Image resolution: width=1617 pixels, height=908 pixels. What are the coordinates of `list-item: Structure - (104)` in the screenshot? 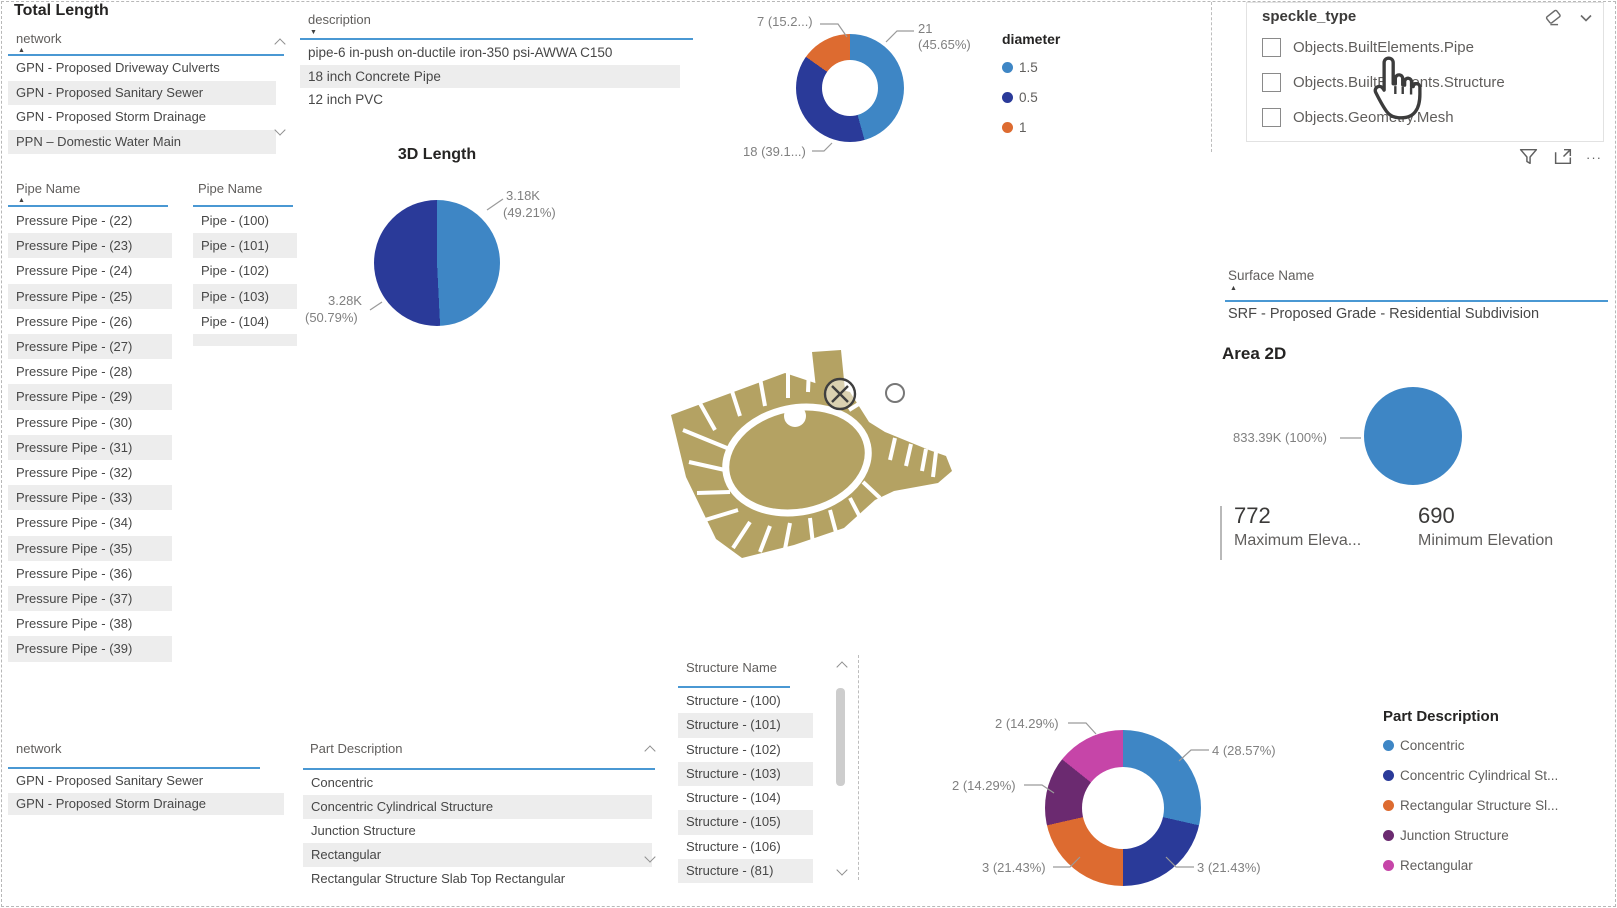 It's located at (733, 798).